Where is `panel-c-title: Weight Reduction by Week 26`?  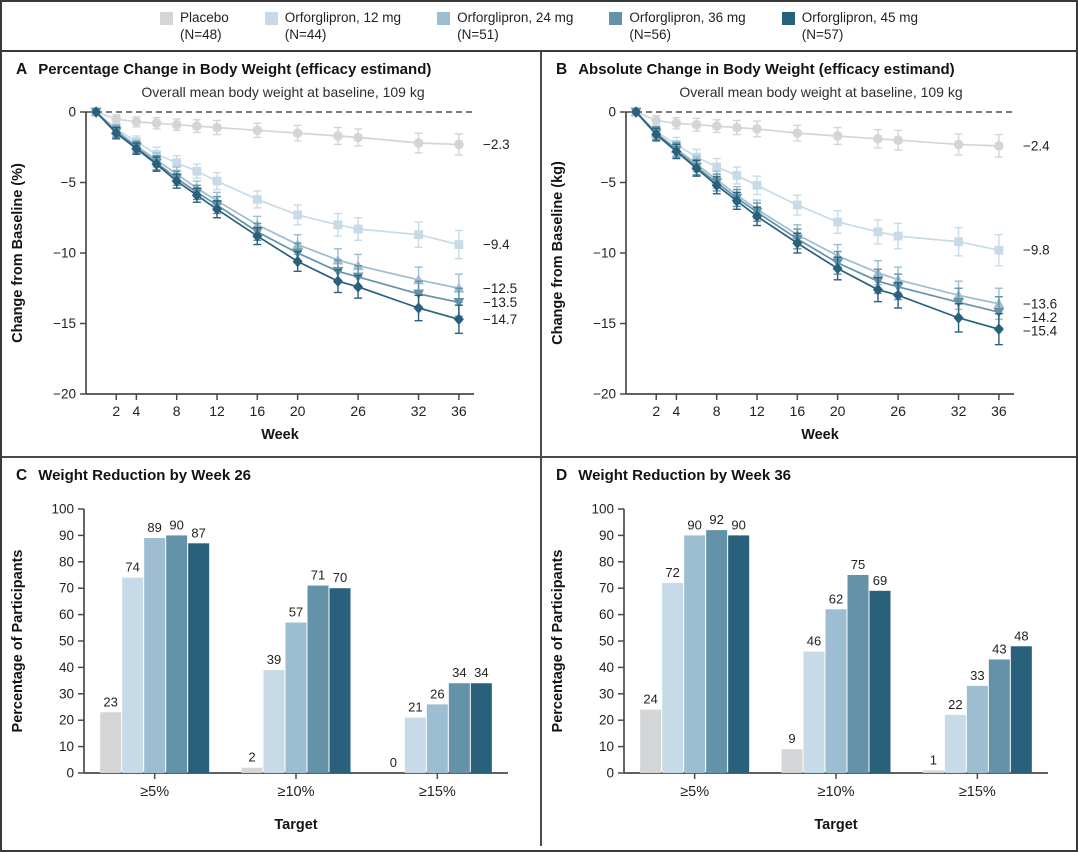
panel-c-title: Weight Reduction by Week 26 is located at coordinates (145, 475).